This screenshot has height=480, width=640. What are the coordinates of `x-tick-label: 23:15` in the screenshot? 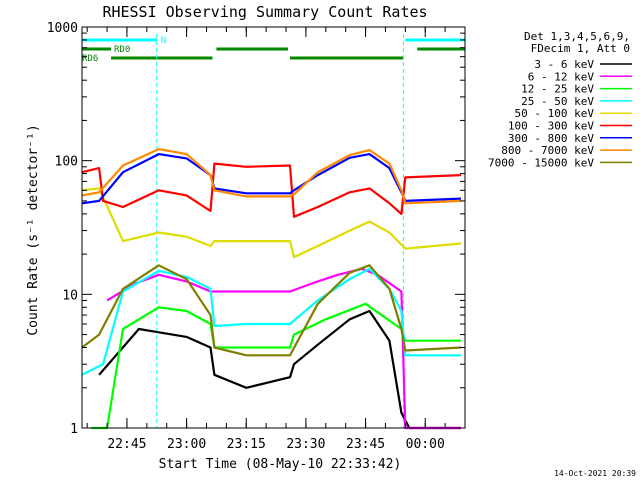 It's located at (246, 444).